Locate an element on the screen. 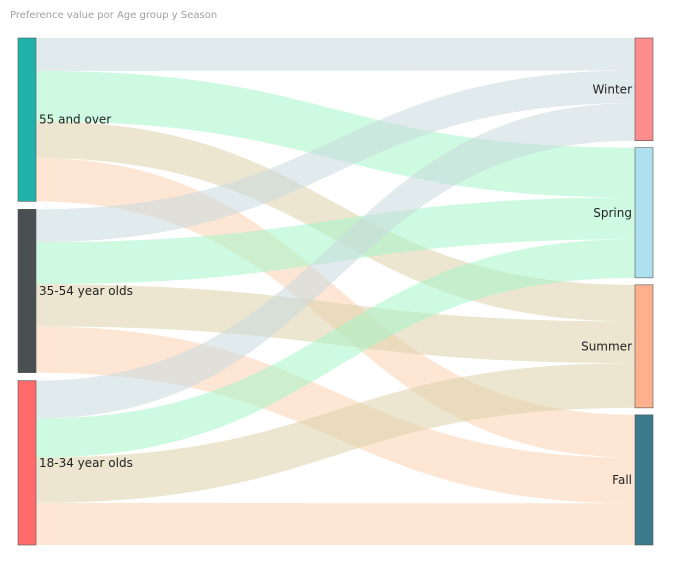 This screenshot has height=572, width=678. node-label-fall: Fall is located at coordinates (622, 480).